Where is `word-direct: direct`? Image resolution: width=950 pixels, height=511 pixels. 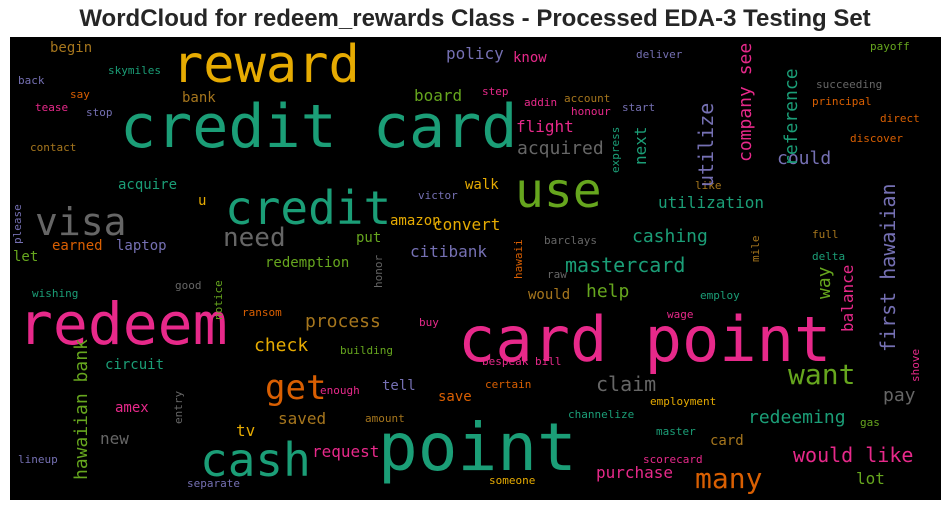
word-direct: direct is located at coordinates (900, 118).